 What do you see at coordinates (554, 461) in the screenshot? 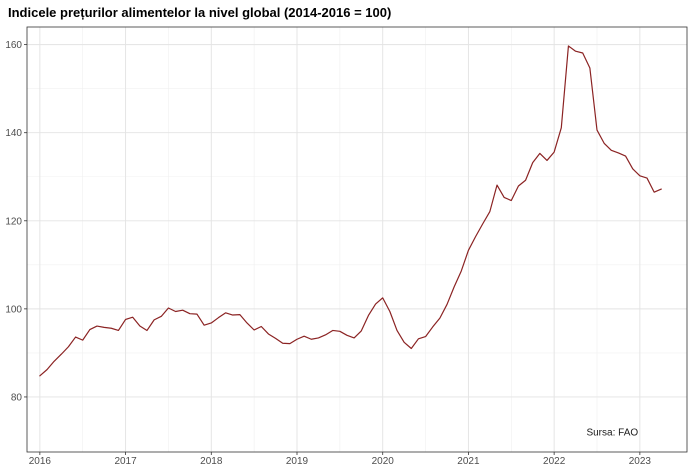
I see `x-tick-label: 2022` at bounding box center [554, 461].